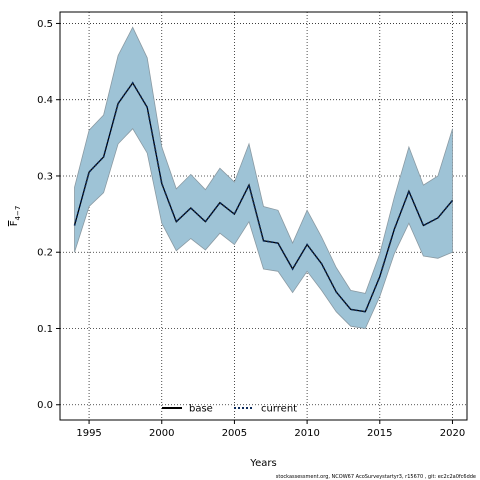  Describe the element at coordinates (45, 176) in the screenshot. I see `y-tick-label: 0.3` at that location.